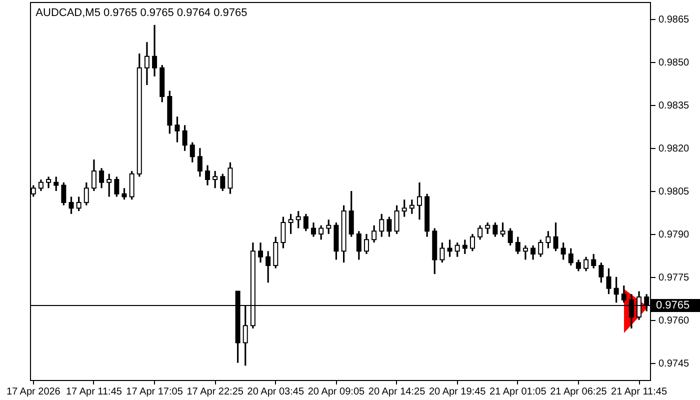 This screenshot has height=400, width=700. What do you see at coordinates (673, 306) in the screenshot?
I see `ref-line-label: 0.9765` at bounding box center [673, 306].